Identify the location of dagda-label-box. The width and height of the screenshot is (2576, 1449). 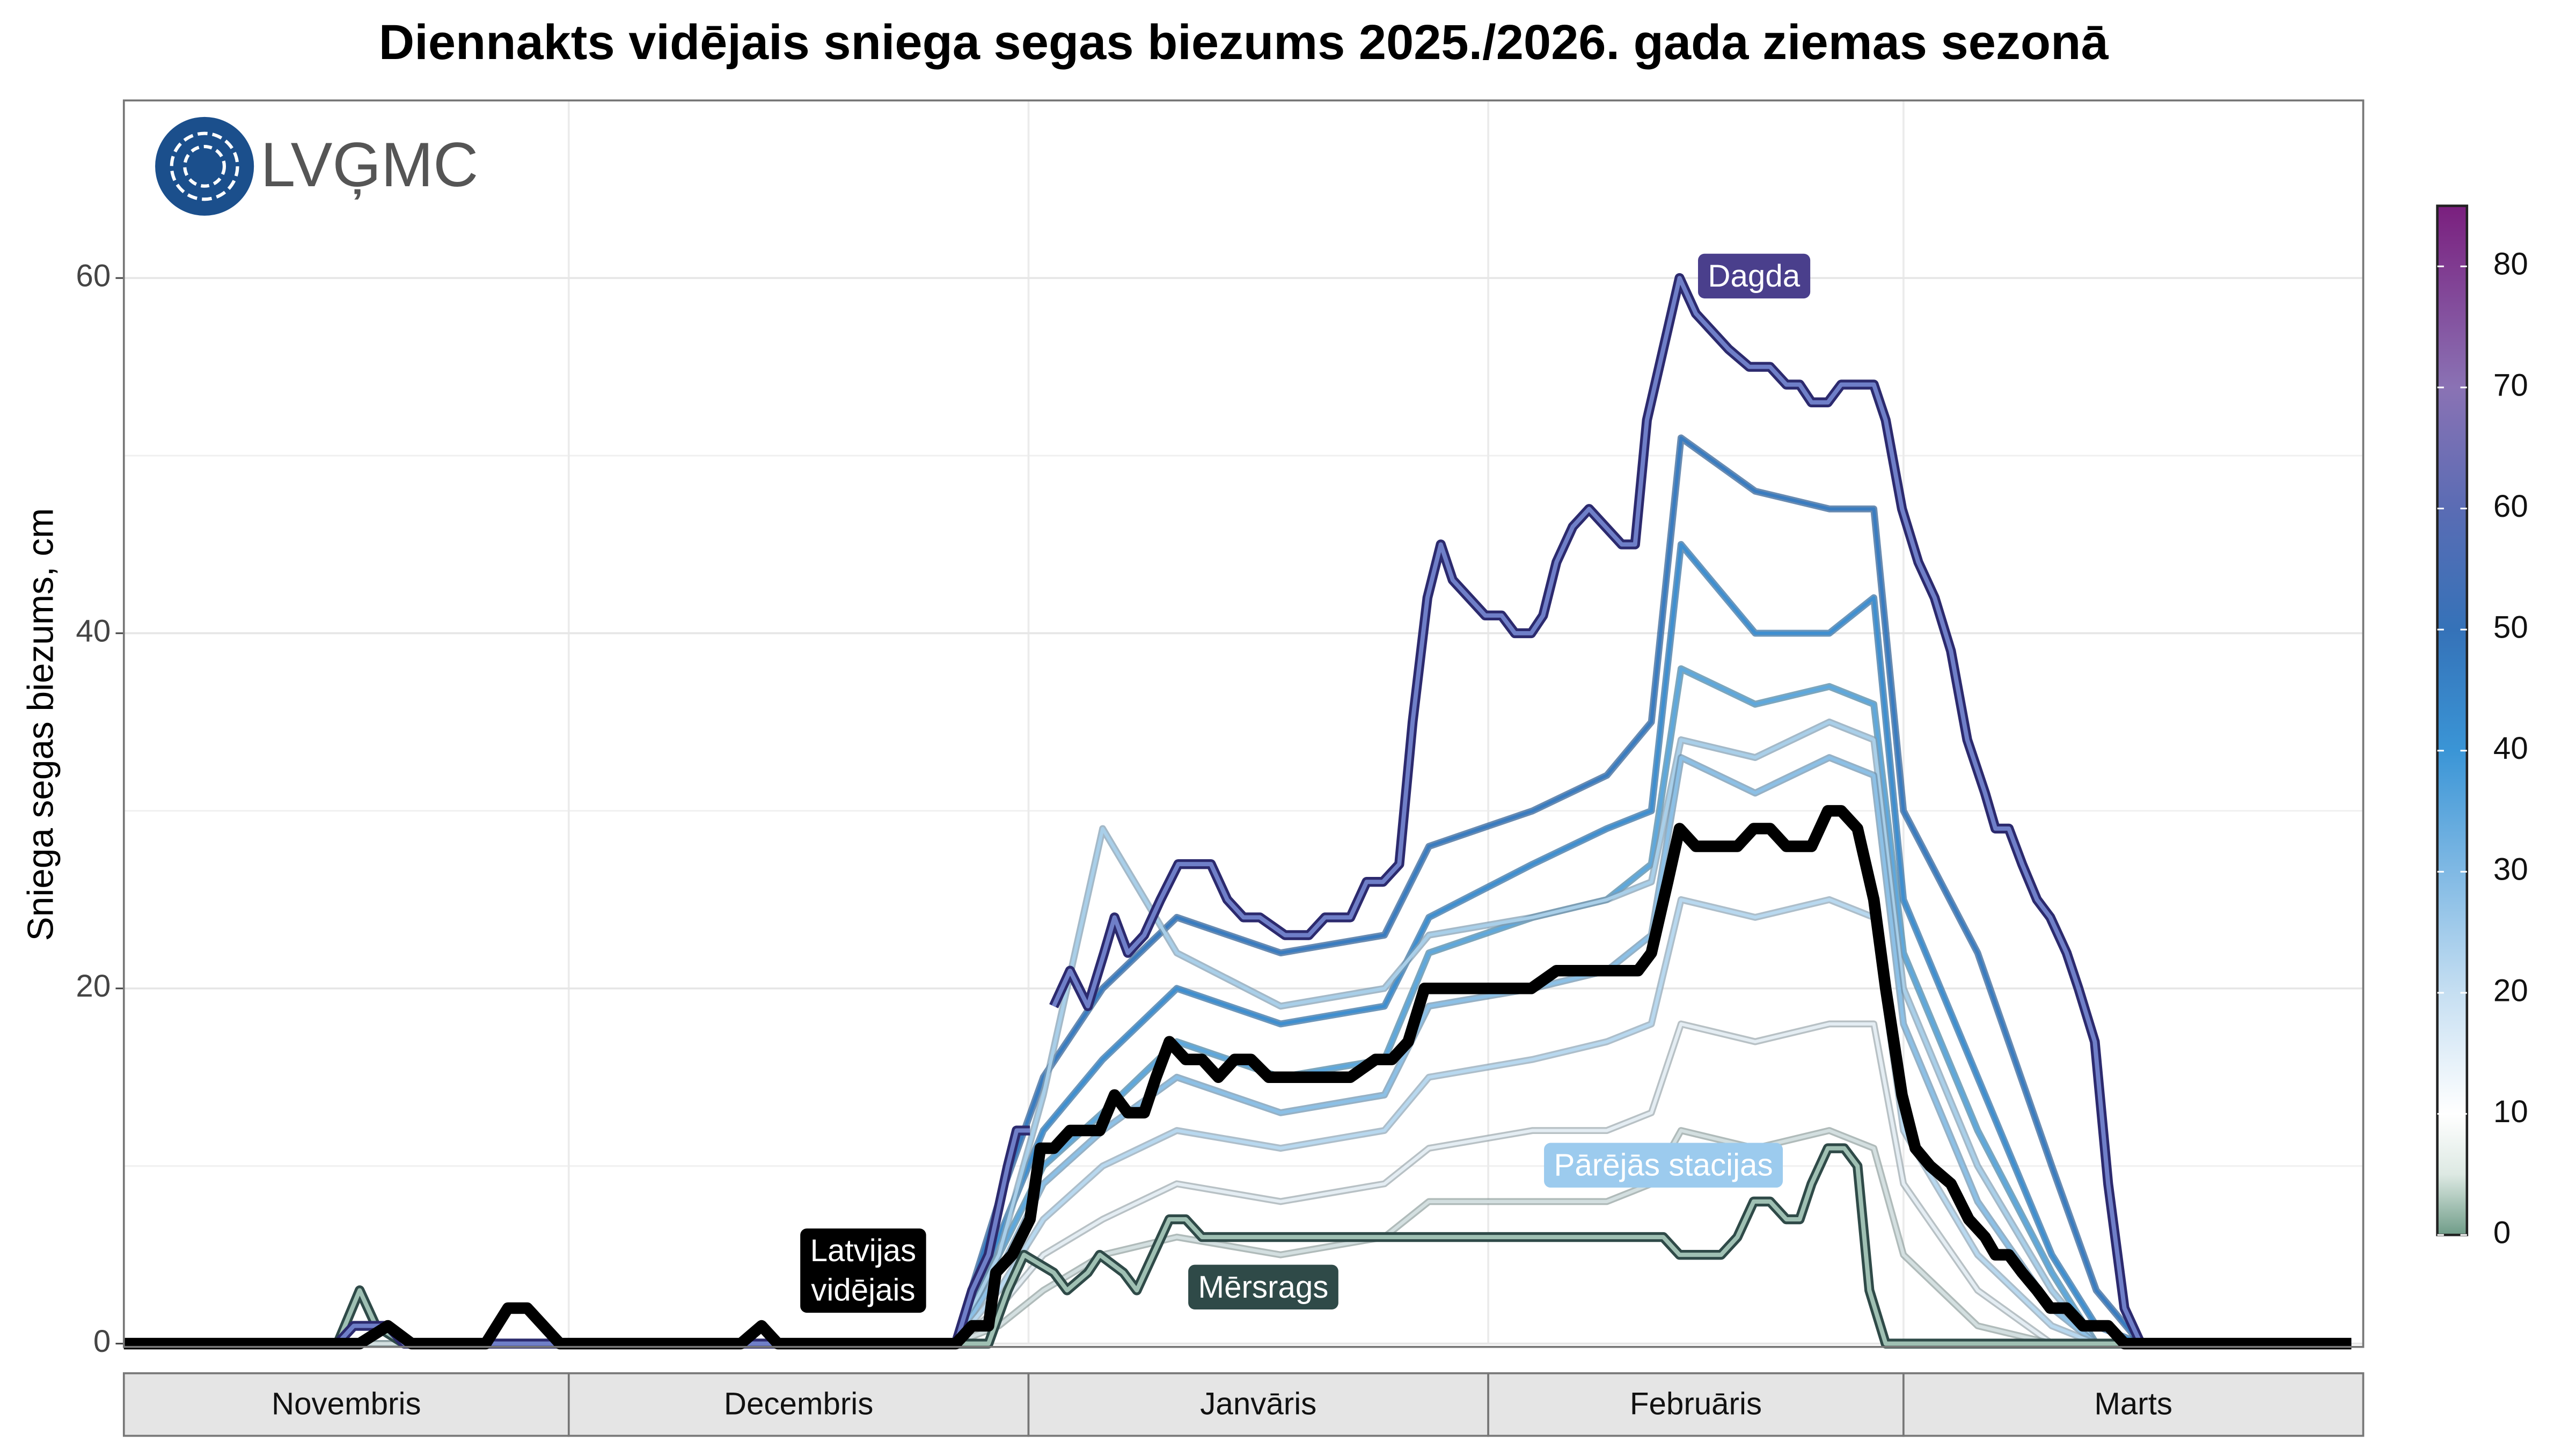
(1754, 276).